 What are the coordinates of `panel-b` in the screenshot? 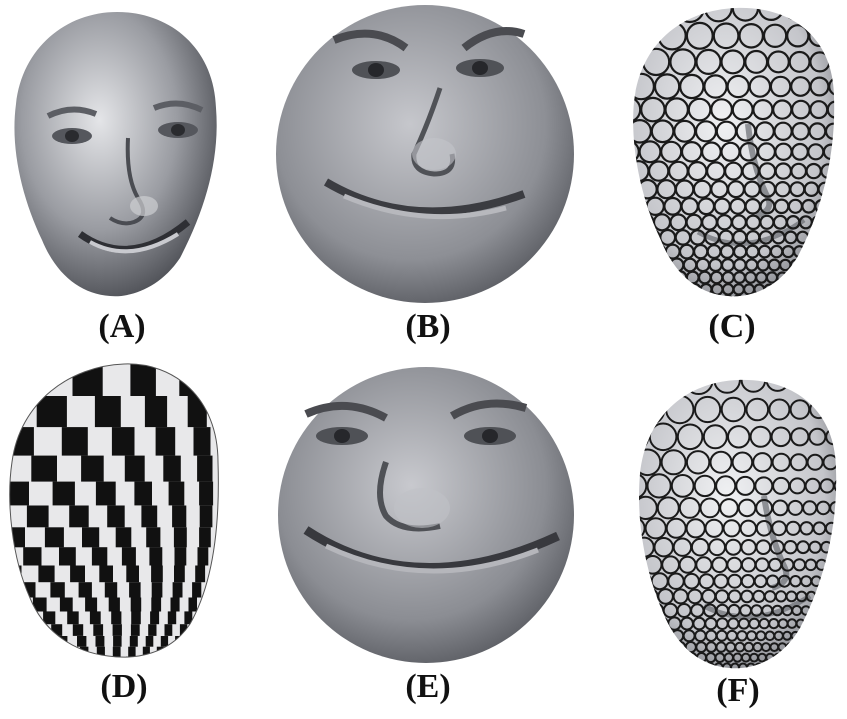 It's located at (425, 154).